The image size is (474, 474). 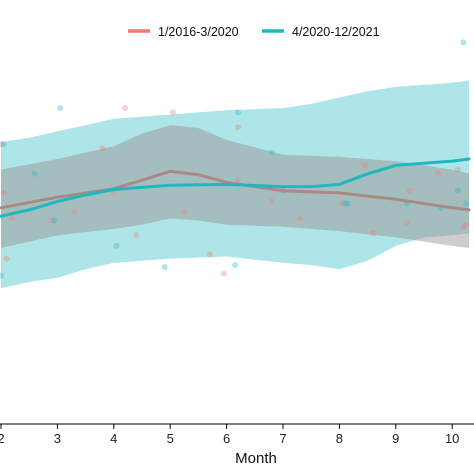 What do you see at coordinates (336, 32) in the screenshot?
I see `legend-label-series2: 4/2020-12/2021` at bounding box center [336, 32].